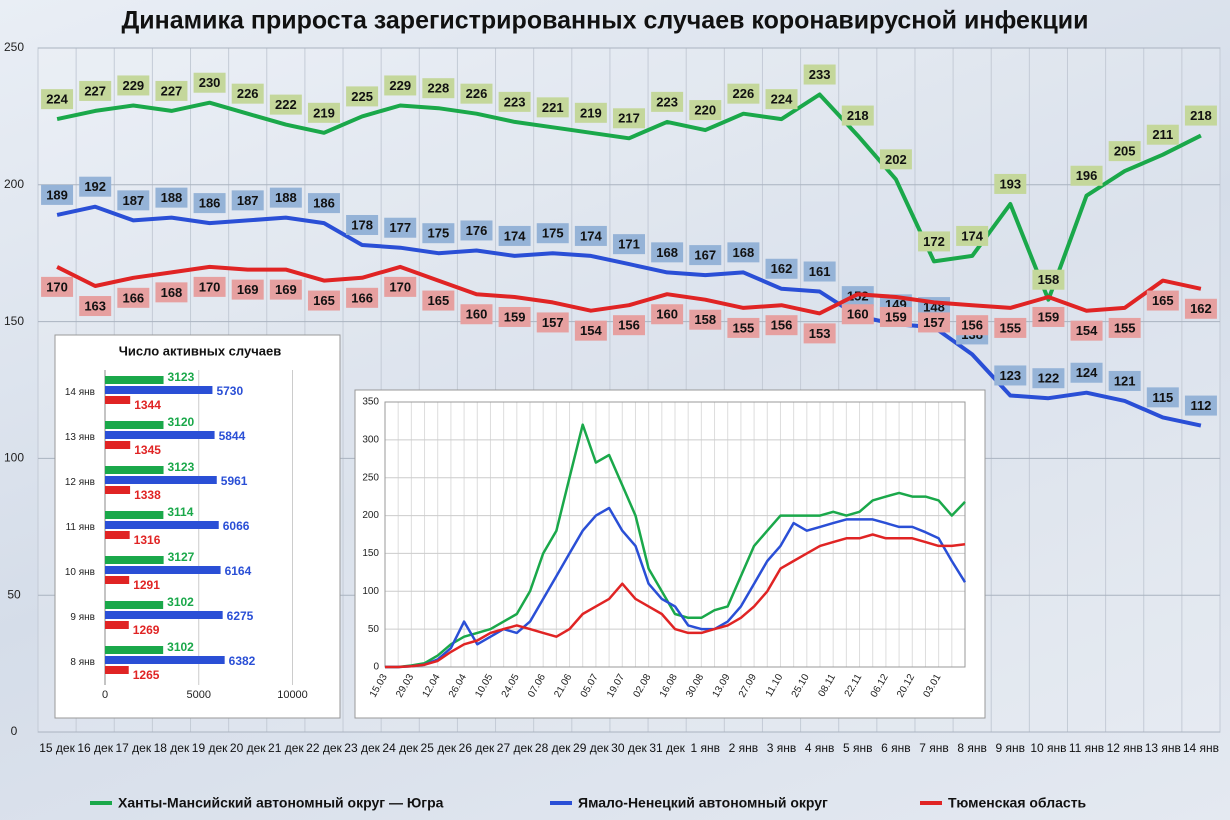  I want to click on y-tick-label: 150, so click(370, 553).